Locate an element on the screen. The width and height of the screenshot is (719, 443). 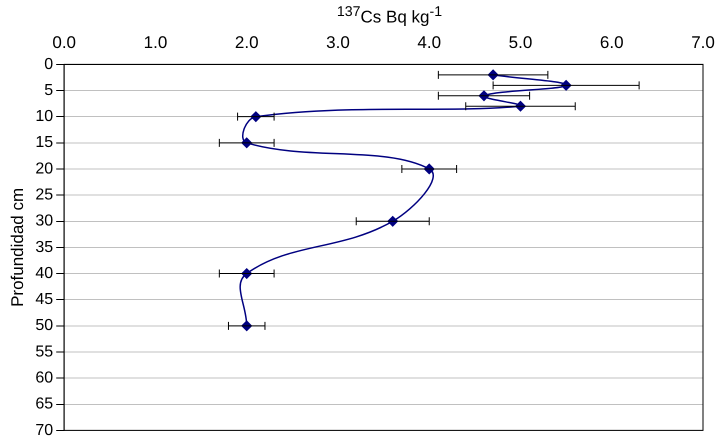
y-tick-label: 30 is located at coordinates (44, 221).